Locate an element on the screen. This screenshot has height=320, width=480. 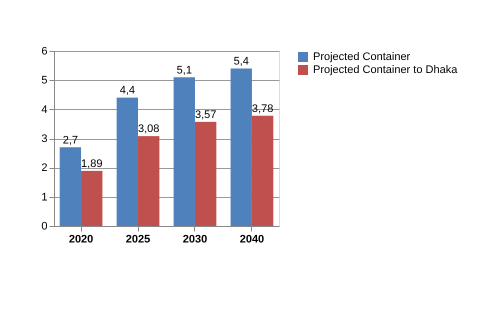
x-tick-label: 2030 is located at coordinates (195, 240).